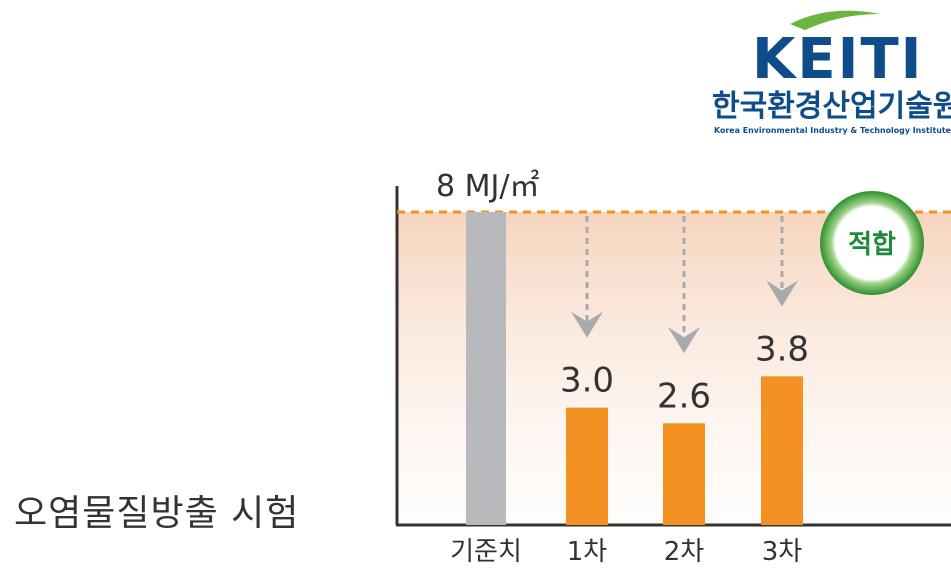 The image size is (951, 572). I want to click on category-label-0: 기준치, so click(486, 552).